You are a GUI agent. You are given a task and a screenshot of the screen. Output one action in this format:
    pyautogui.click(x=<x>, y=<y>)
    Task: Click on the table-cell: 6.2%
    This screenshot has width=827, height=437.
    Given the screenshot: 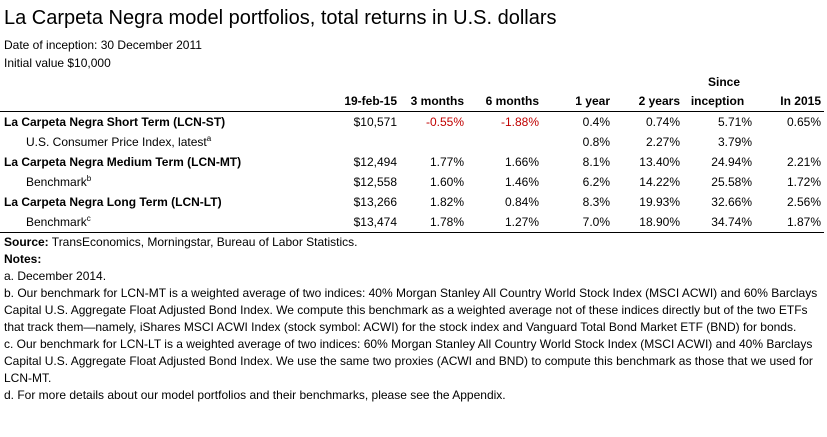 What is the action you would take?
    pyautogui.click(x=596, y=182)
    